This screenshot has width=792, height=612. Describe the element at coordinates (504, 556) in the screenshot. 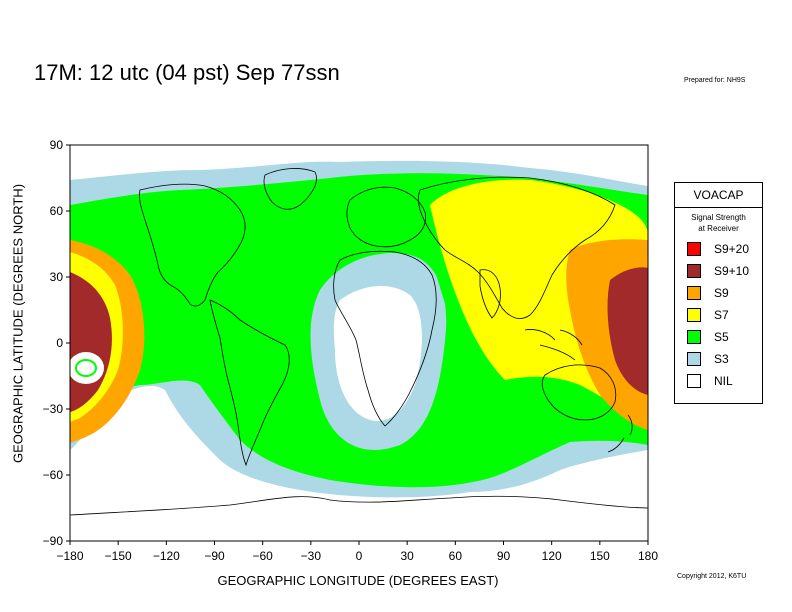

I see `x-tick-label: 90` at that location.